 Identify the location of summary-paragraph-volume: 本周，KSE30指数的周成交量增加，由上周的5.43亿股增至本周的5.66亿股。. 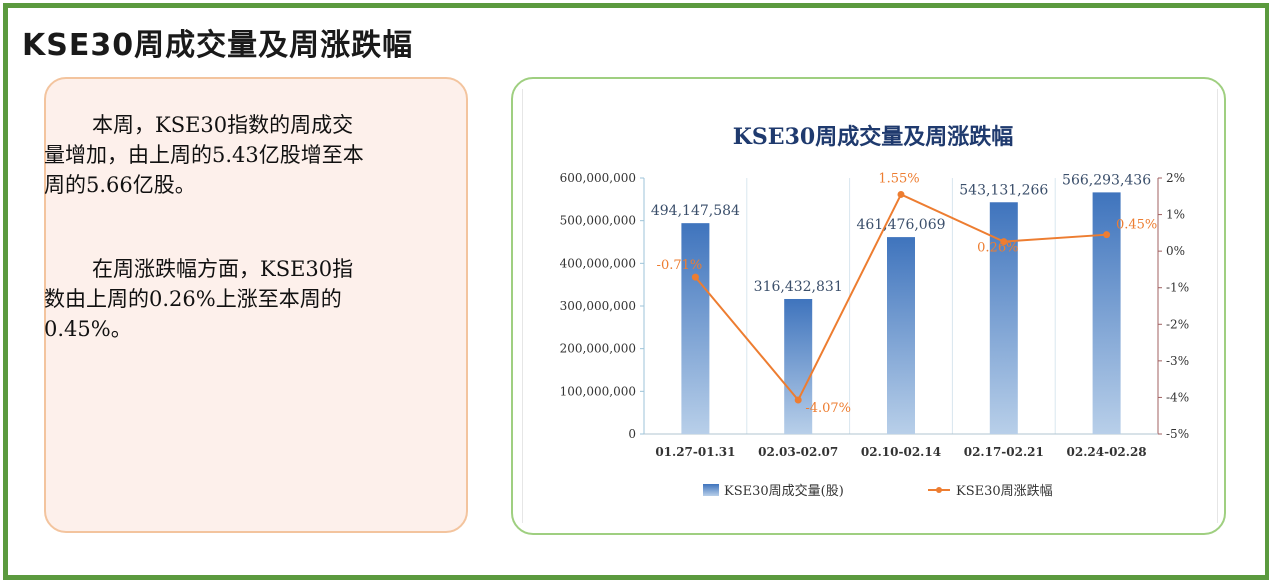
(204, 155).